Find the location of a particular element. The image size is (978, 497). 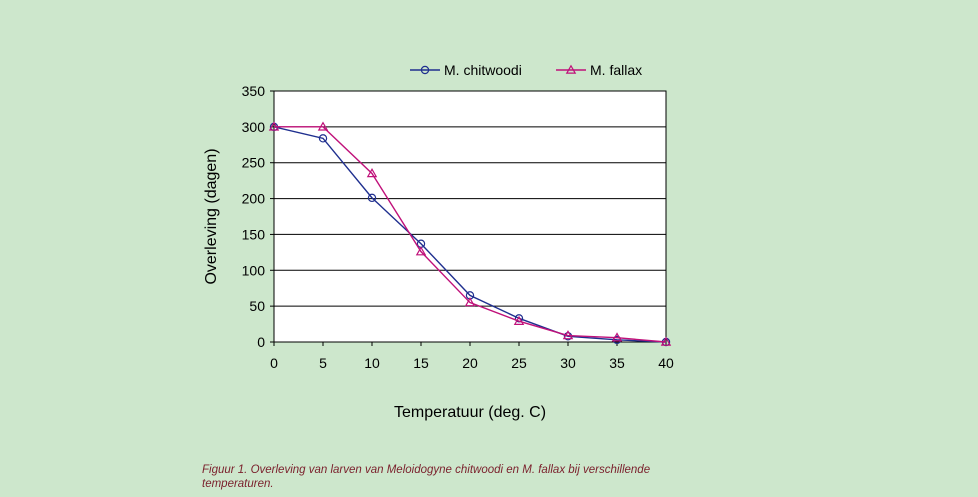

y-tick-label: 150 is located at coordinates (254, 234).